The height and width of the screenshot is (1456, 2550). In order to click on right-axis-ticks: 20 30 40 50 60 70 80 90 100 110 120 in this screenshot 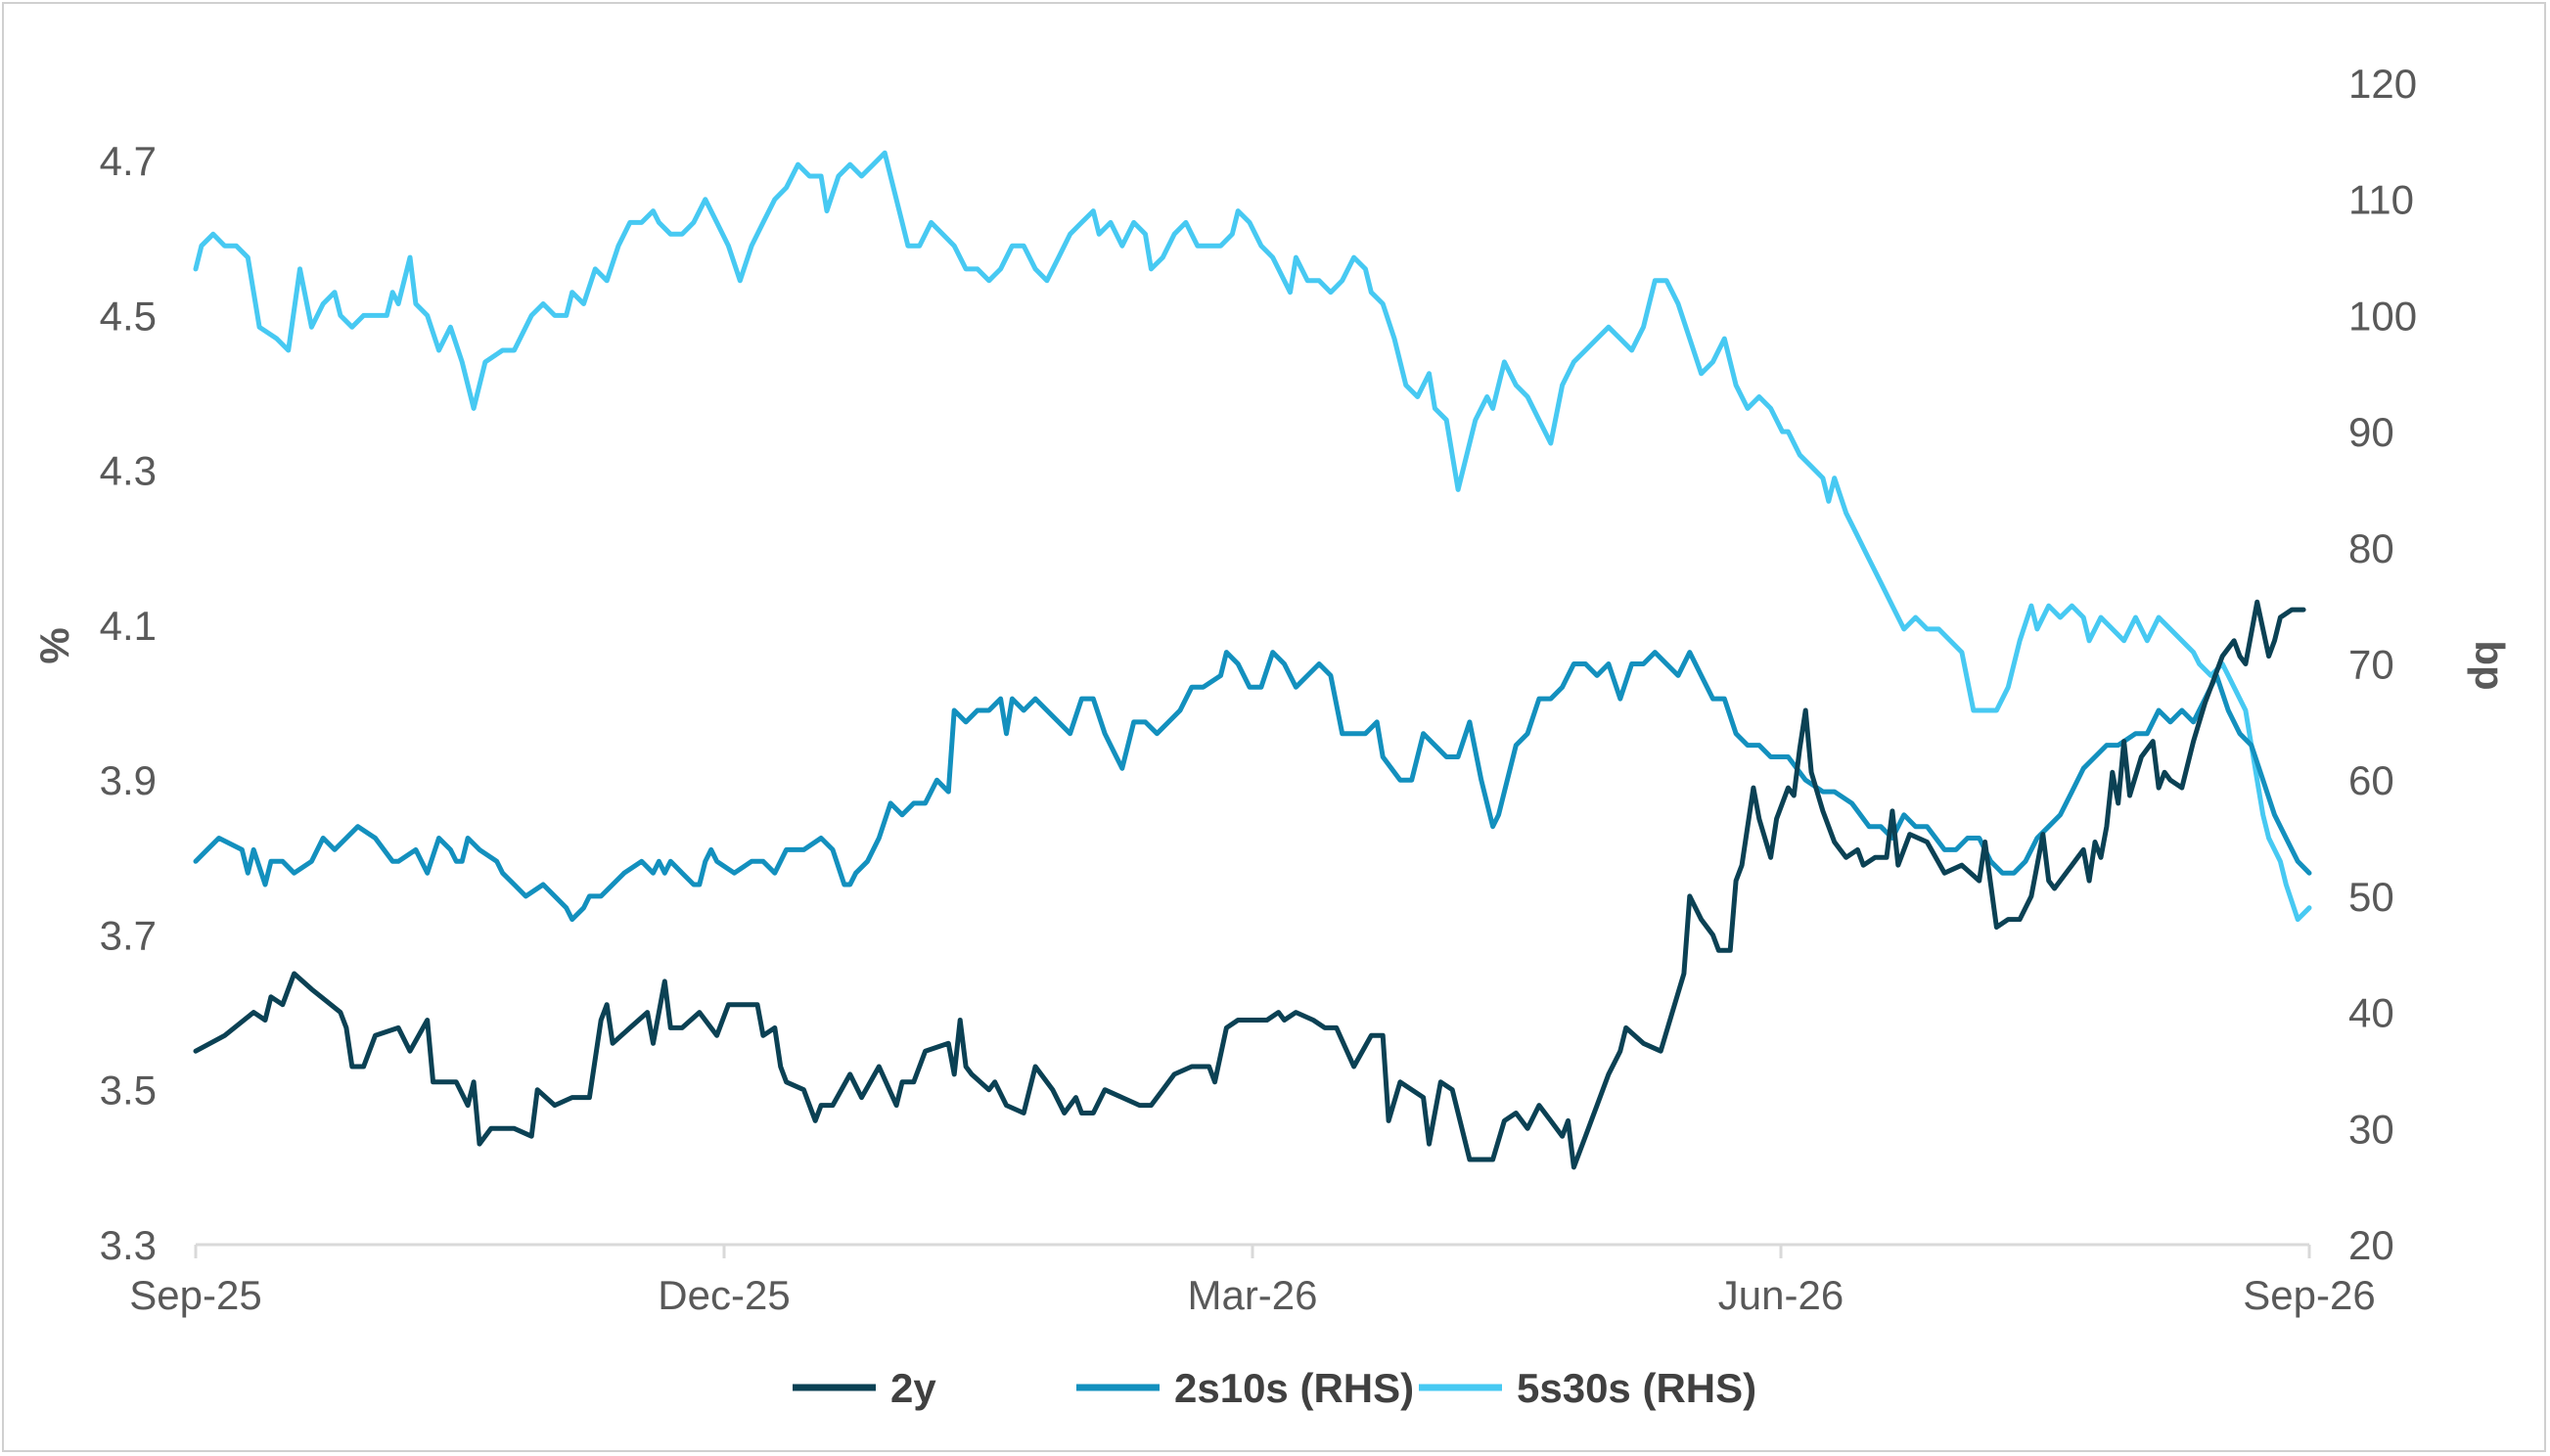, I will do `click(2383, 664)`.